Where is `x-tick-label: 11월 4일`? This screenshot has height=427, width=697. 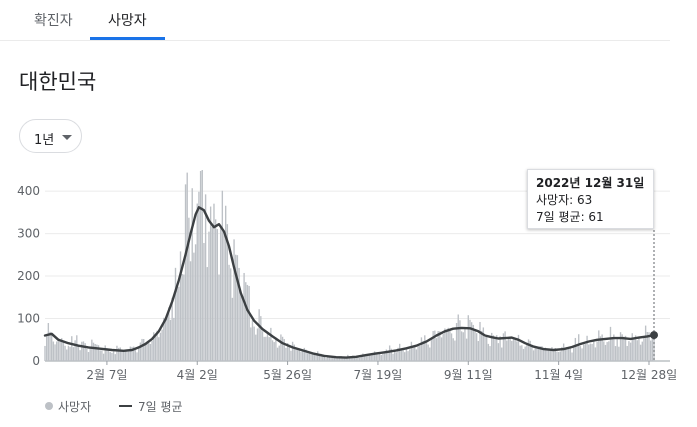 x-tick-label: 11월 4일 is located at coordinates (558, 375).